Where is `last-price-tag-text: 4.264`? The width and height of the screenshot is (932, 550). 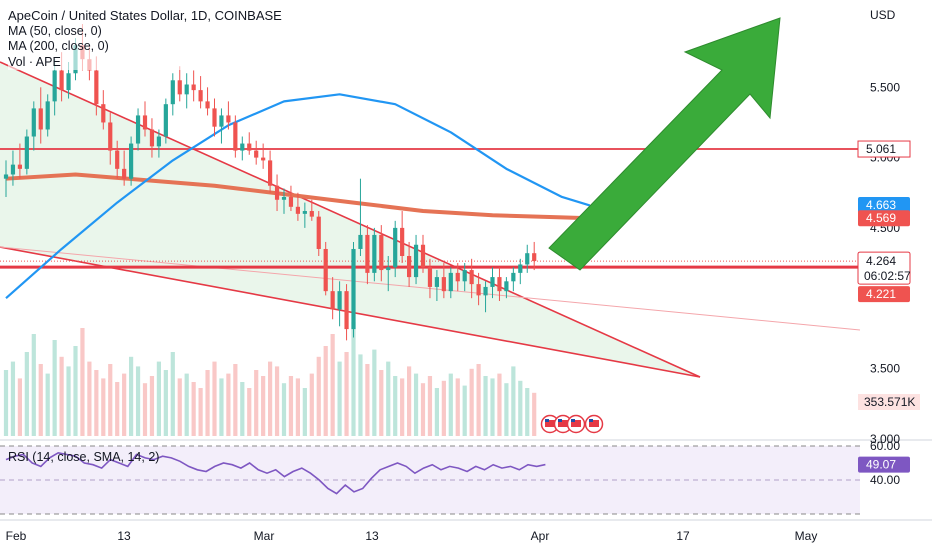 last-price-tag-text: 4.264 is located at coordinates (881, 261).